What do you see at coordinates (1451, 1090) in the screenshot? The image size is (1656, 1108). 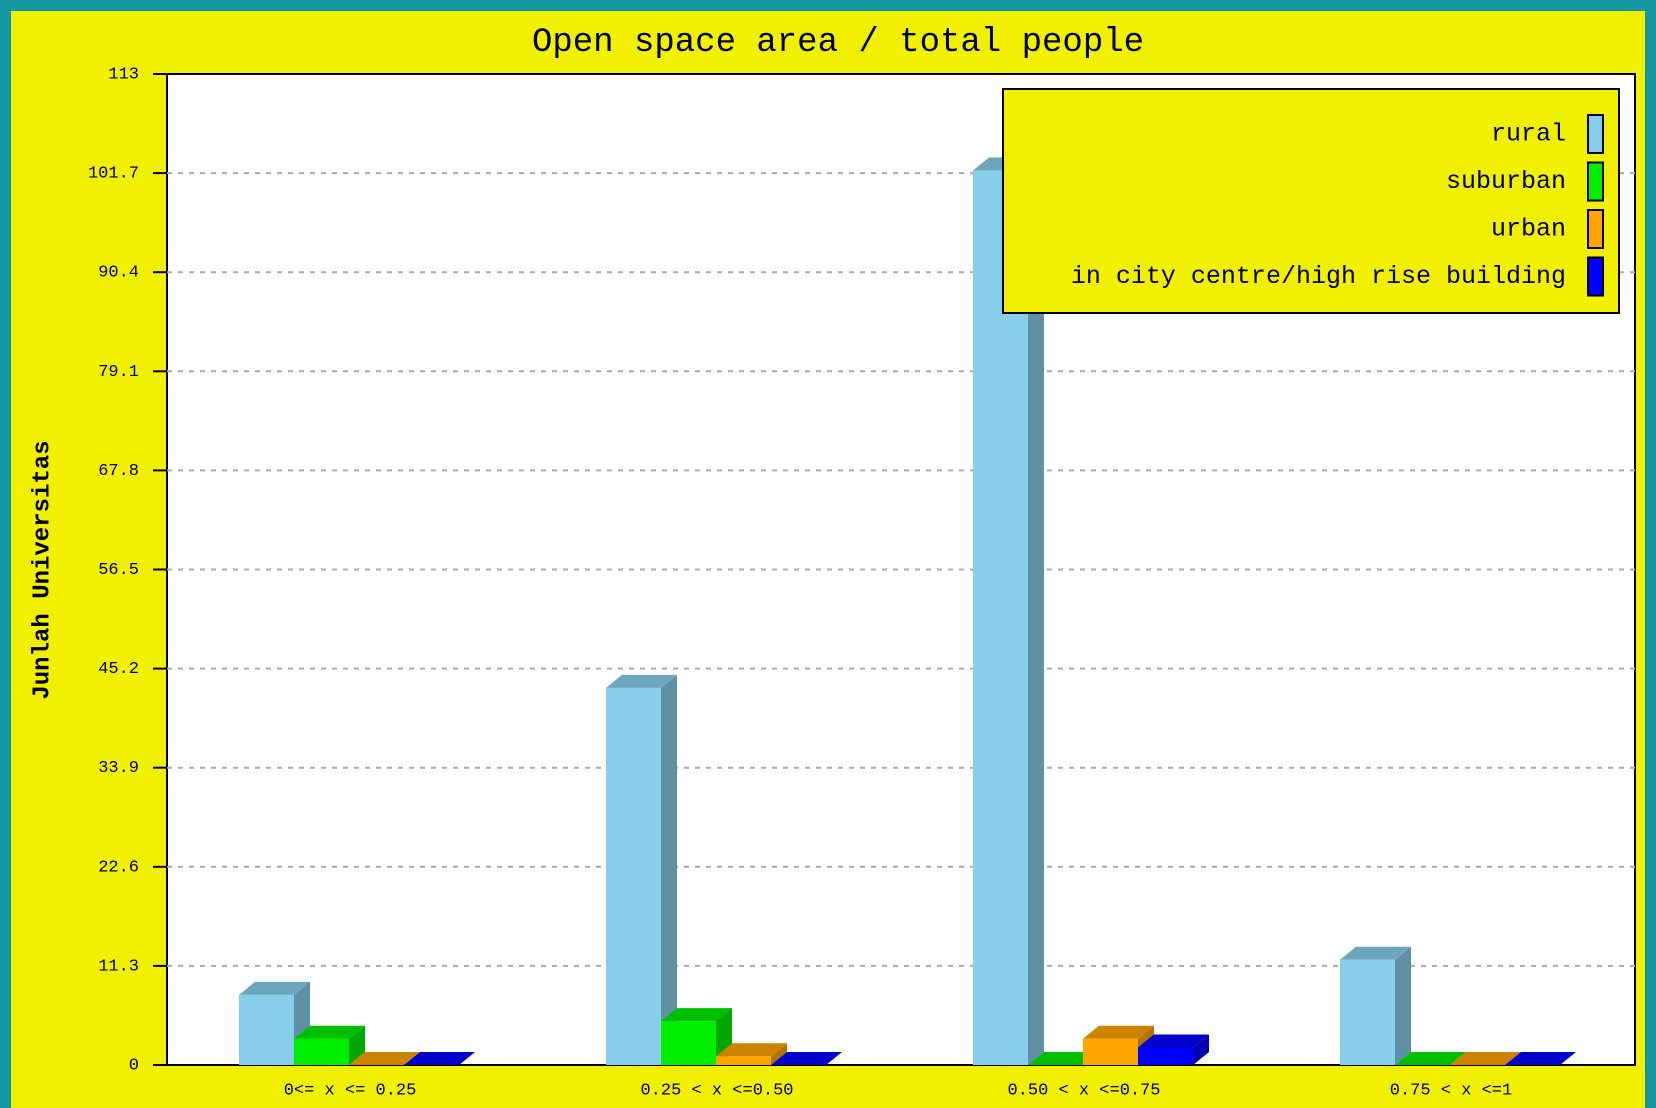 I see `x-tick-label: 0.75 < x <=1` at bounding box center [1451, 1090].